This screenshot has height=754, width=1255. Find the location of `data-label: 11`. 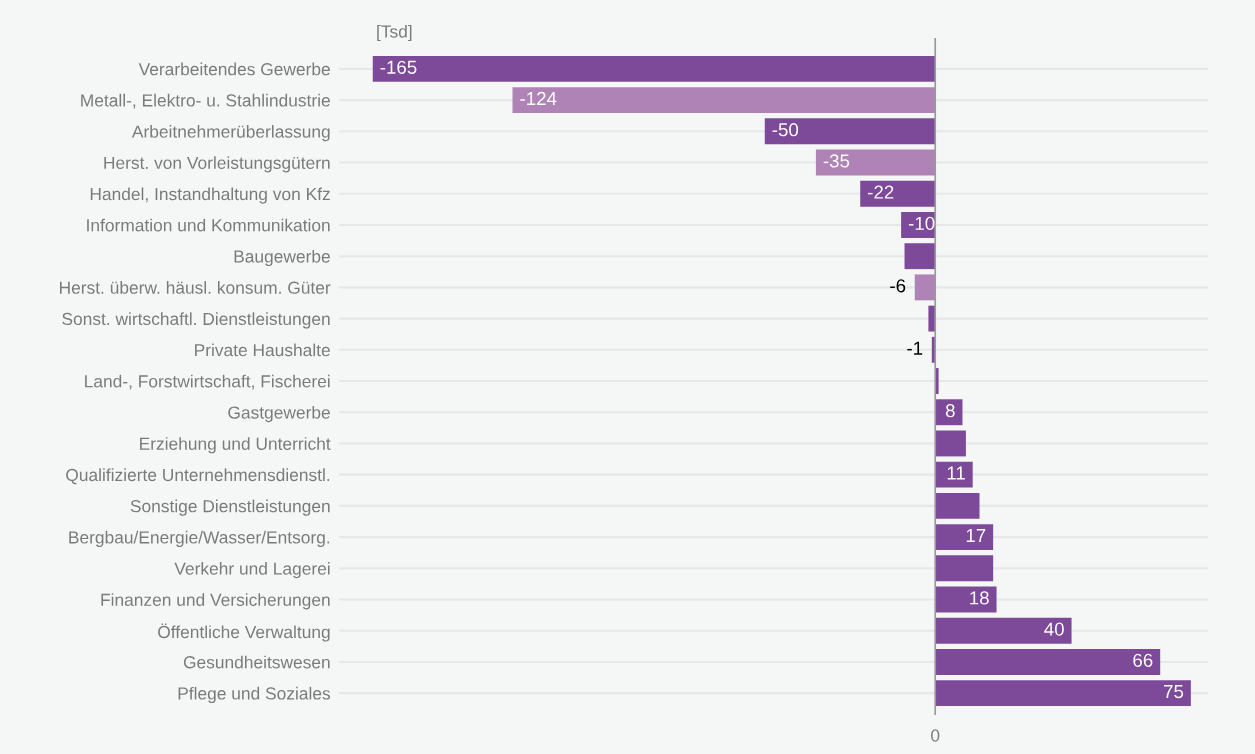

data-label: 11 is located at coordinates (956, 473).